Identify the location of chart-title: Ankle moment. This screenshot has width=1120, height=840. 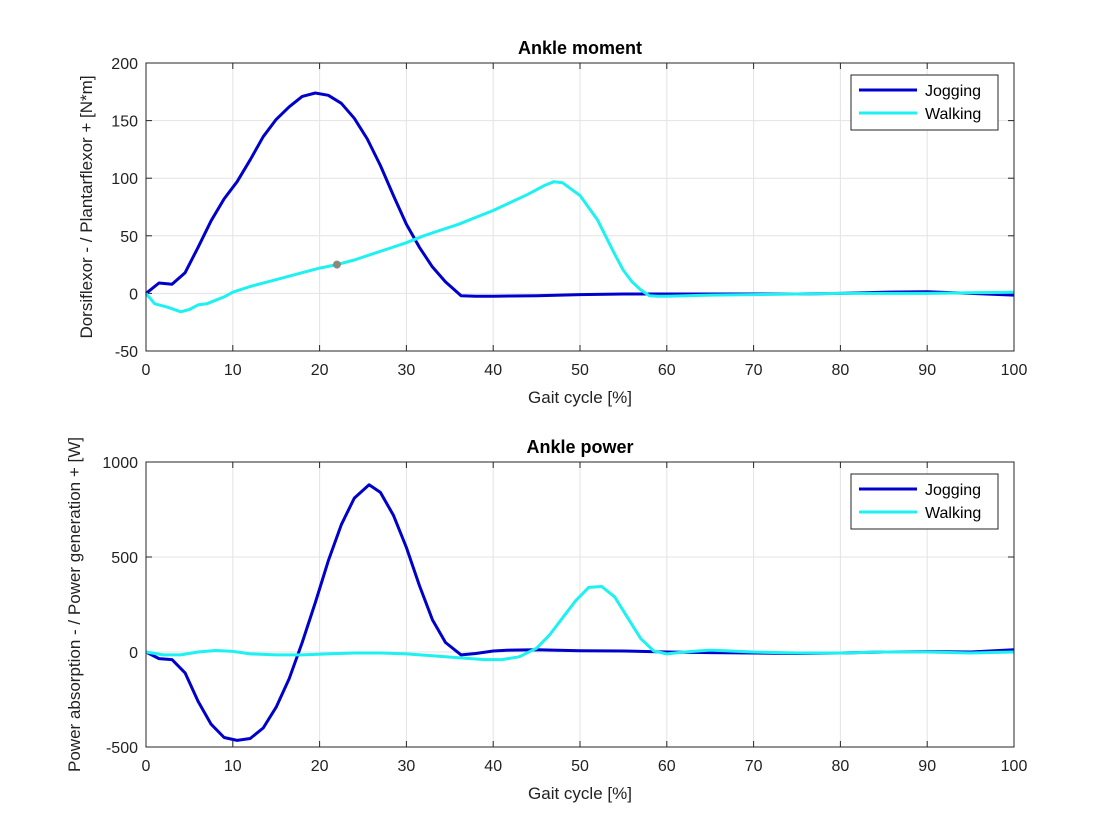
(580, 48).